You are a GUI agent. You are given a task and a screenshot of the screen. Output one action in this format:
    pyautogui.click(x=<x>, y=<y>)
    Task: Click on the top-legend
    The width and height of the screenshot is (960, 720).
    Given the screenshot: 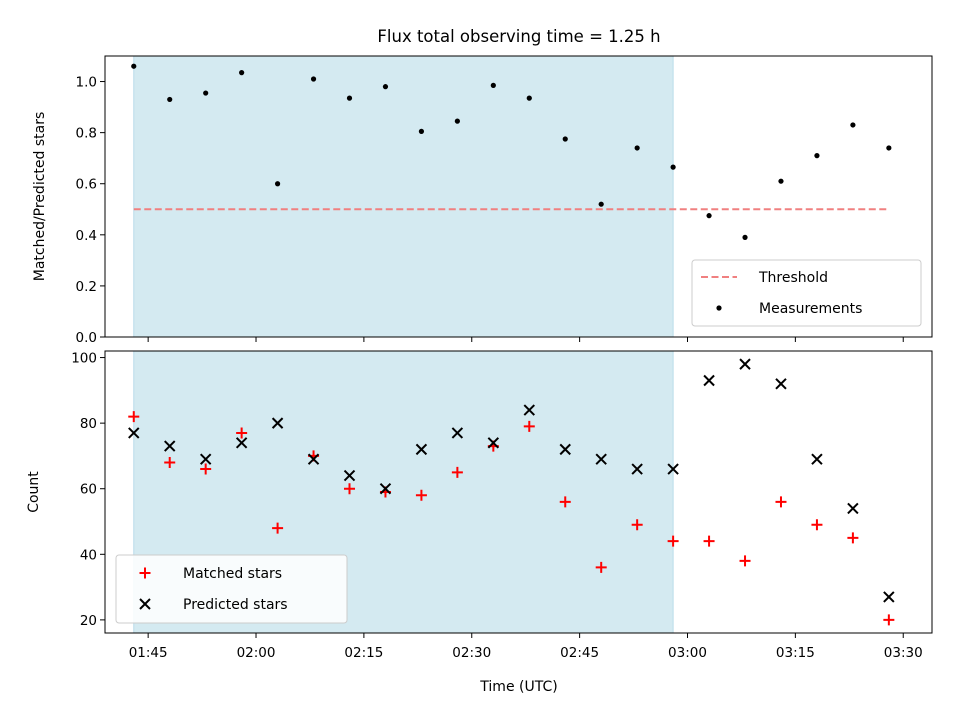 What is the action you would take?
    pyautogui.click(x=806, y=293)
    